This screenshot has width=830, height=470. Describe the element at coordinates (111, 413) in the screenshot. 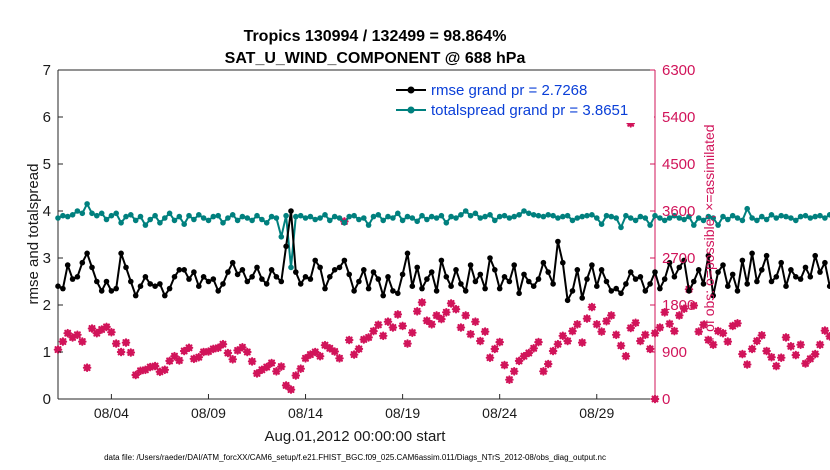

I see `x-tick-label: 08/04` at that location.